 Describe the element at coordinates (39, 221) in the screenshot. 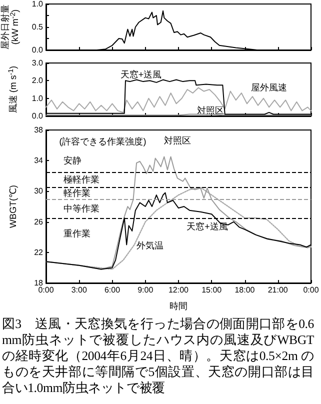

I see `y-tick-label: 26` at that location.